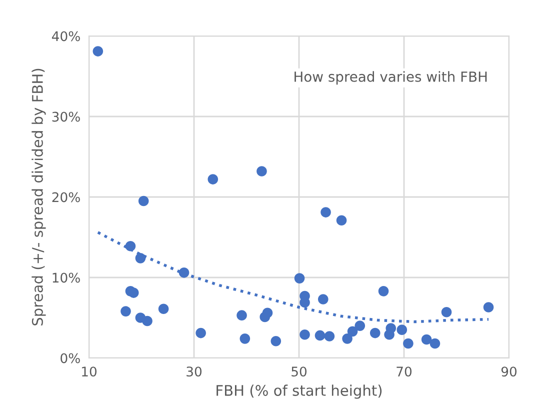  Describe the element at coordinates (39, 197) in the screenshot. I see `y-axis-title: Spread (+/- spread divided by FBH)` at that location.